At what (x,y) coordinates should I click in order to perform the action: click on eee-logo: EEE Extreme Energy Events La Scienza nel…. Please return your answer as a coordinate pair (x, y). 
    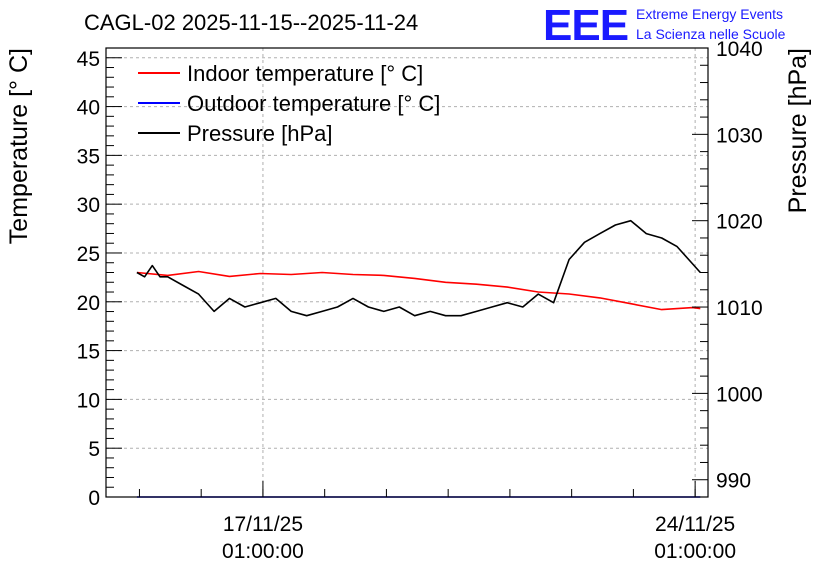
    Looking at the image, I should click on (664, 25).